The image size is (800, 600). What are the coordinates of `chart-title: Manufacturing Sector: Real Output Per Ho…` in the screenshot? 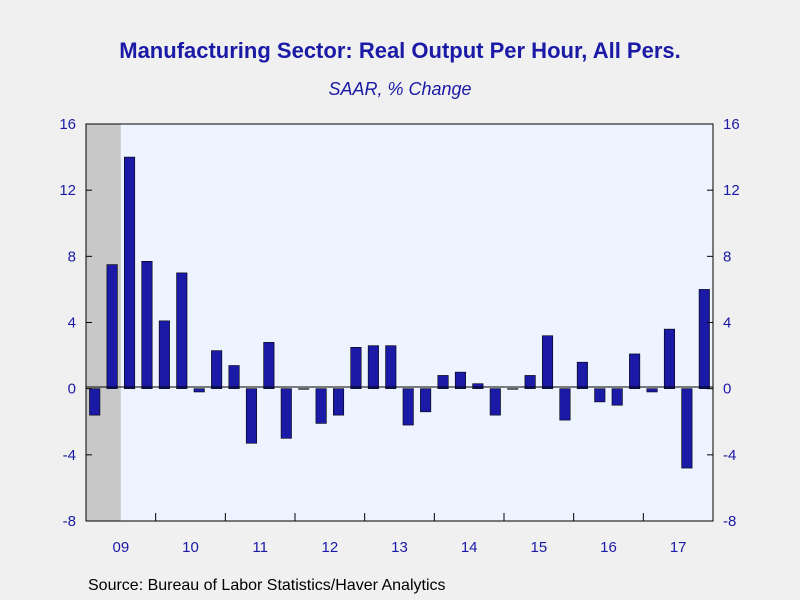 It's located at (400, 50).